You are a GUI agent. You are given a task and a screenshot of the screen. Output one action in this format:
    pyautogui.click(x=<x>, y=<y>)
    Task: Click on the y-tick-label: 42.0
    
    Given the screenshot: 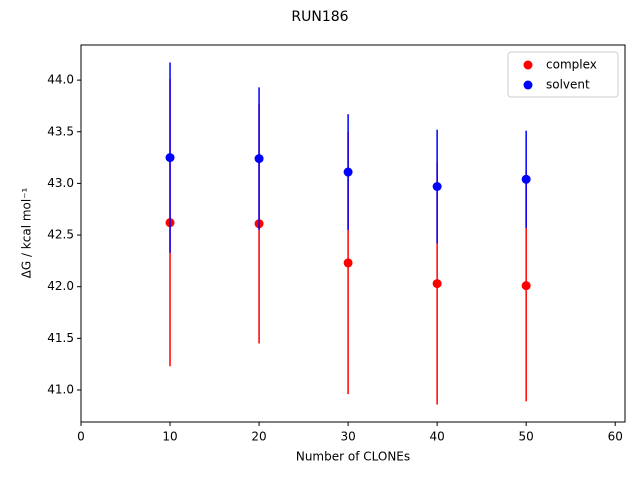 What is the action you would take?
    pyautogui.click(x=60, y=286)
    